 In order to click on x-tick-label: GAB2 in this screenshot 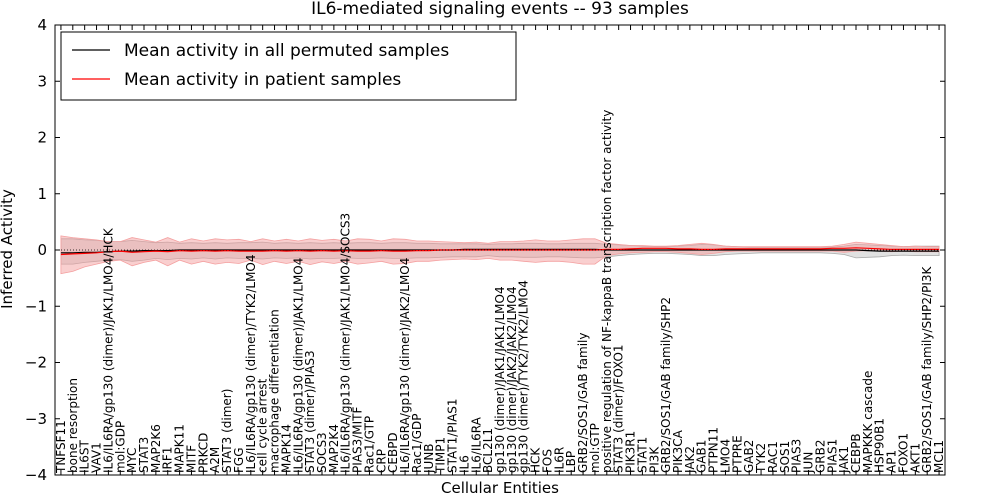, I will do `click(749, 456)`.